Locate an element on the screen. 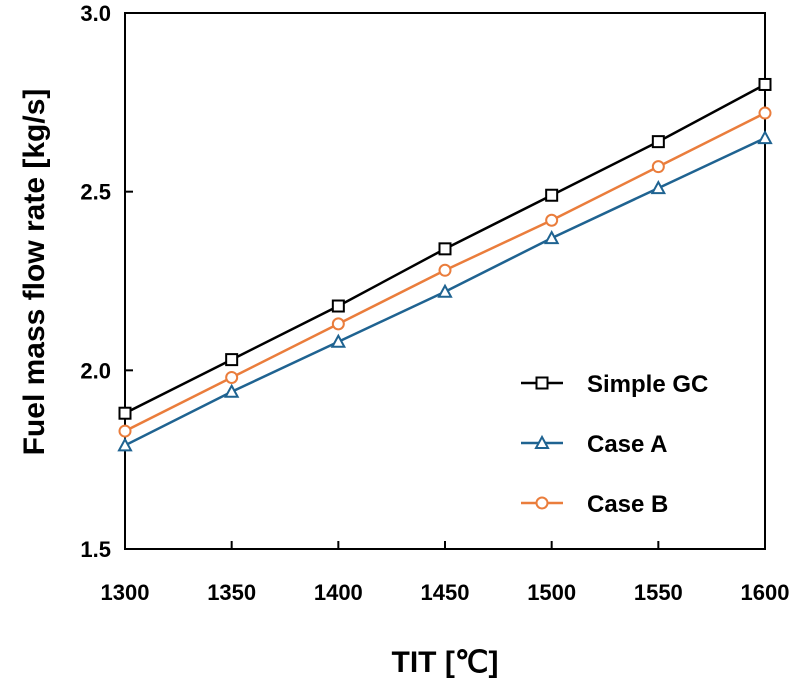  x-tick-label: 1600 is located at coordinates (765, 592).